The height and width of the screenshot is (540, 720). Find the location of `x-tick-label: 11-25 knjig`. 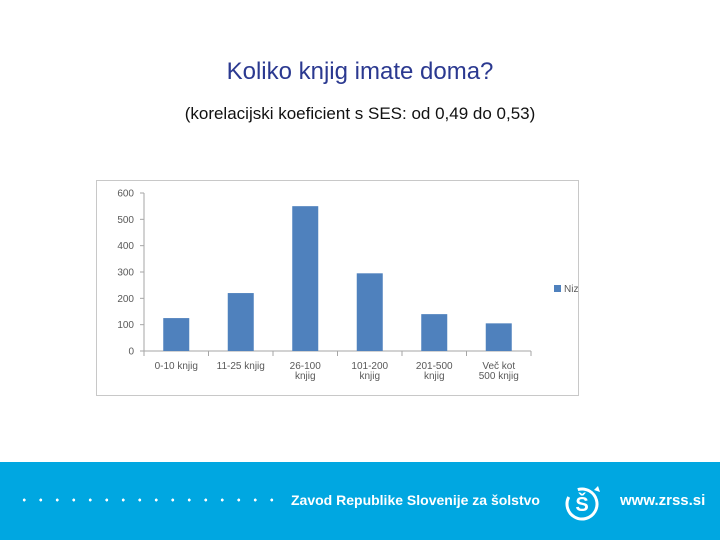

x-tick-label: 11-25 knjig is located at coordinates (241, 366).